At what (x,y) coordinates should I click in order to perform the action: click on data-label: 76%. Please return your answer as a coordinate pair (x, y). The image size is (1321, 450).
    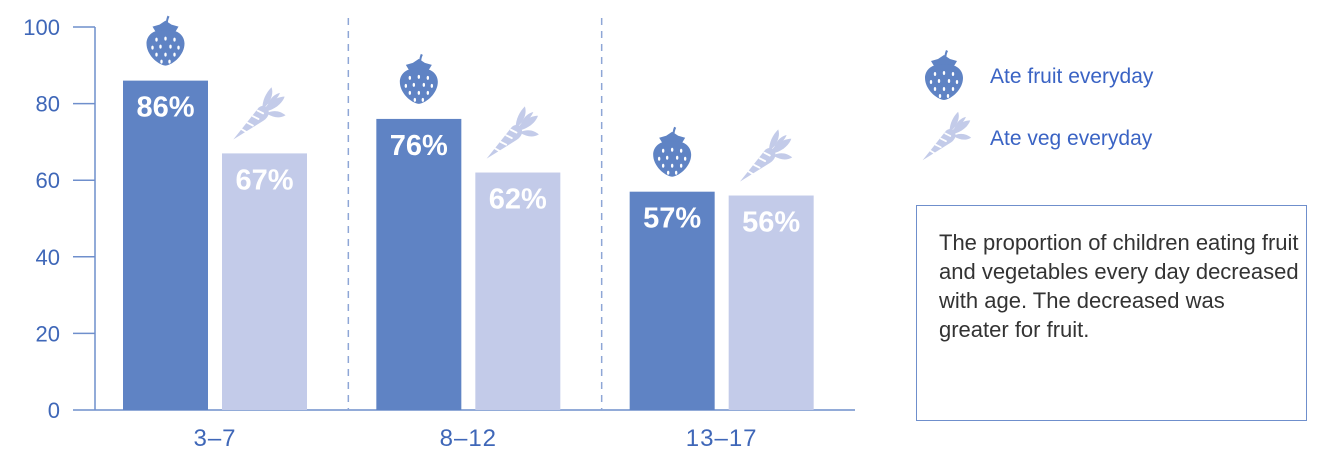
    Looking at the image, I should click on (419, 146).